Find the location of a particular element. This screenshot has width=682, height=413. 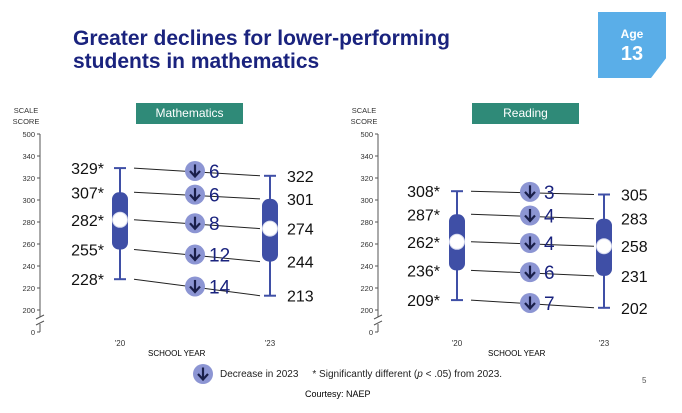

panel1-decline-value: 12 is located at coordinates (219, 256).